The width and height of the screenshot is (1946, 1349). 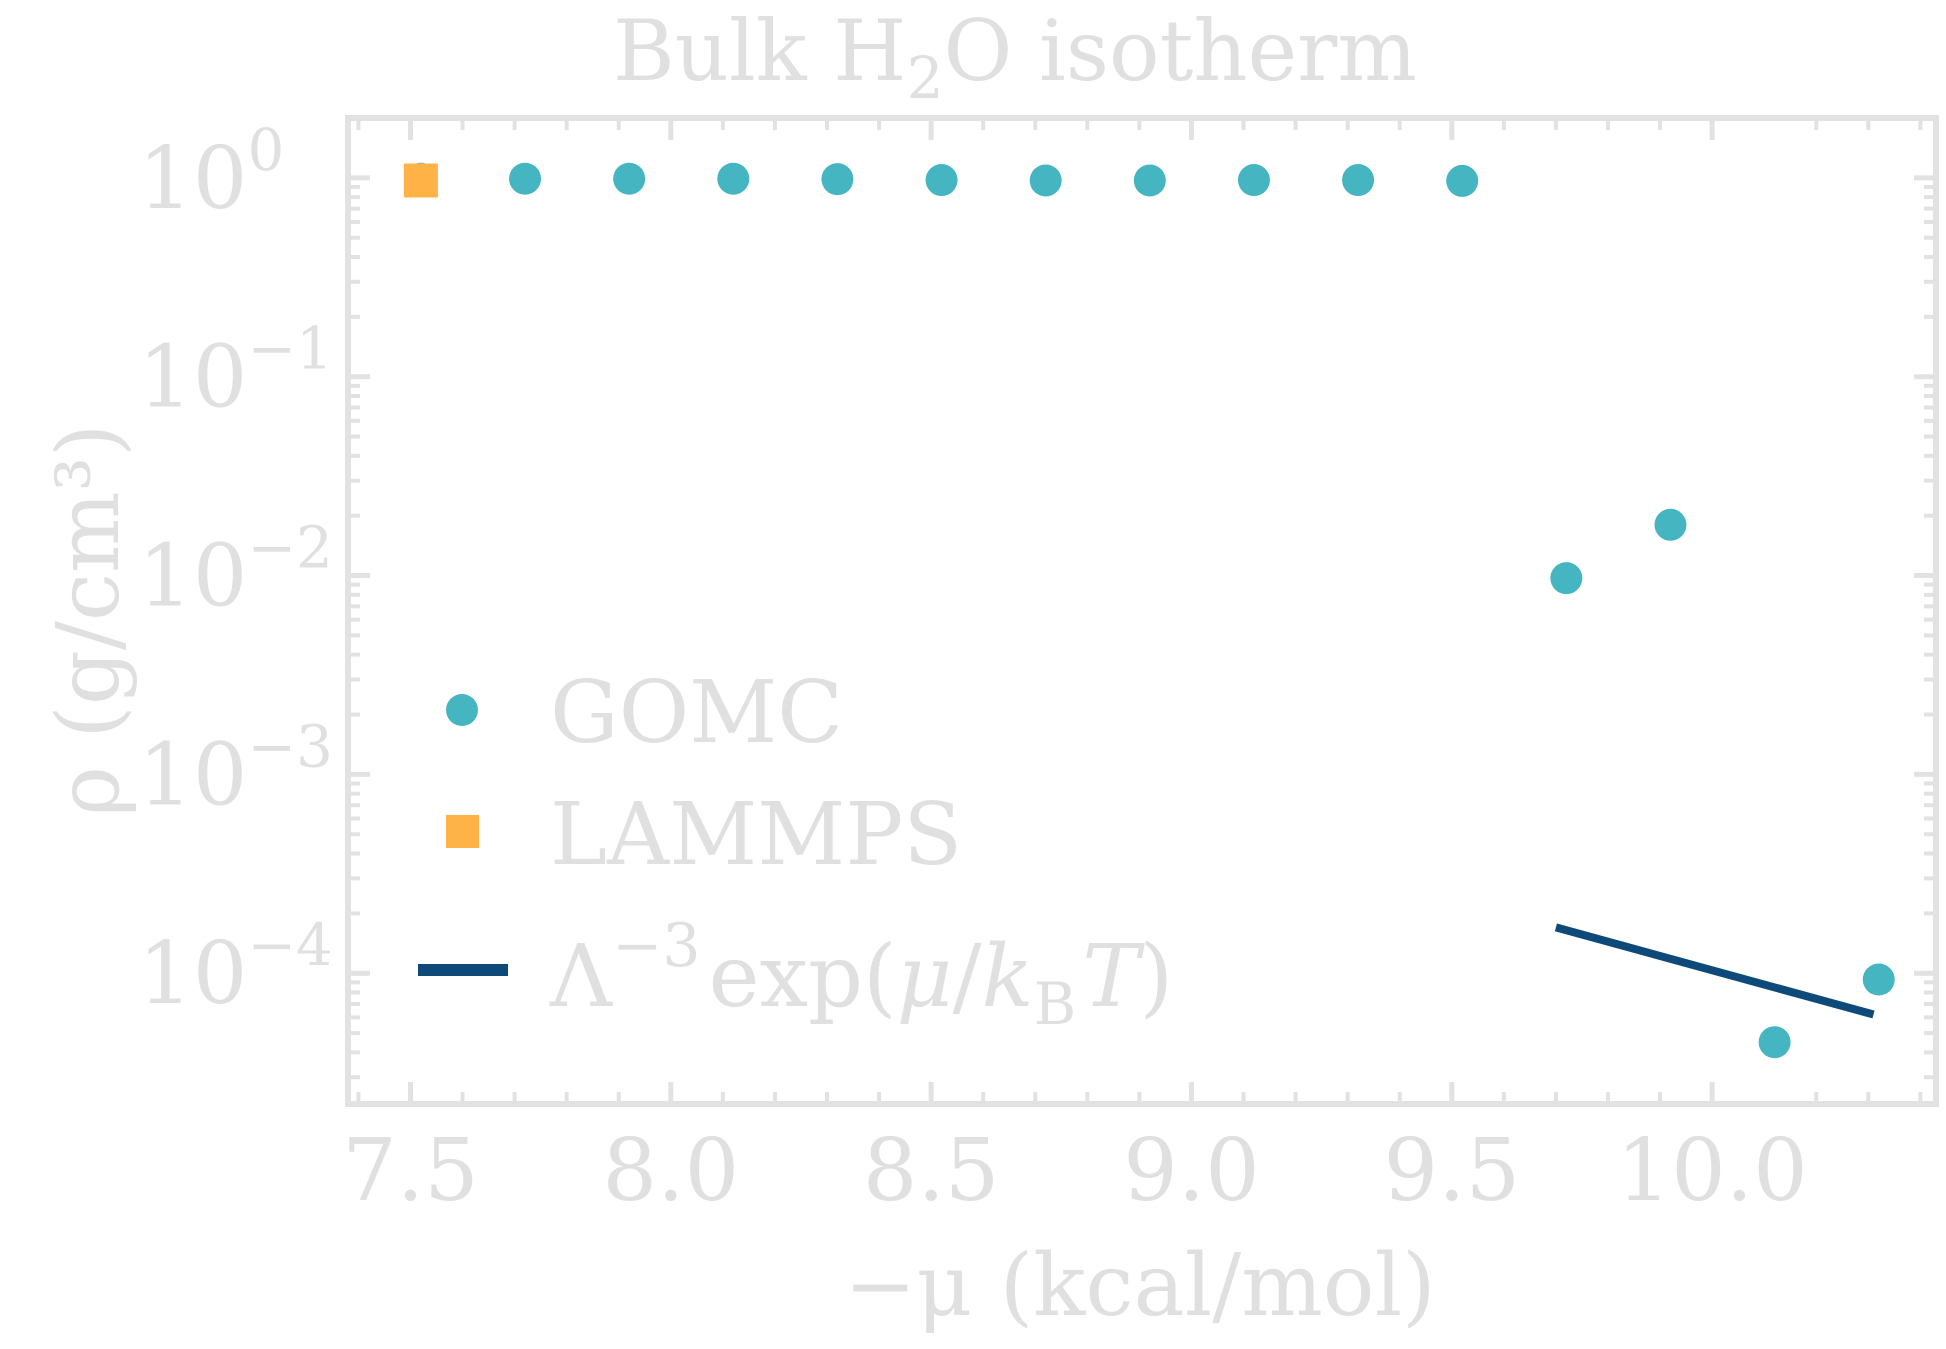 I want to click on x-tick-label: 9.5, so click(x=1451, y=1171).